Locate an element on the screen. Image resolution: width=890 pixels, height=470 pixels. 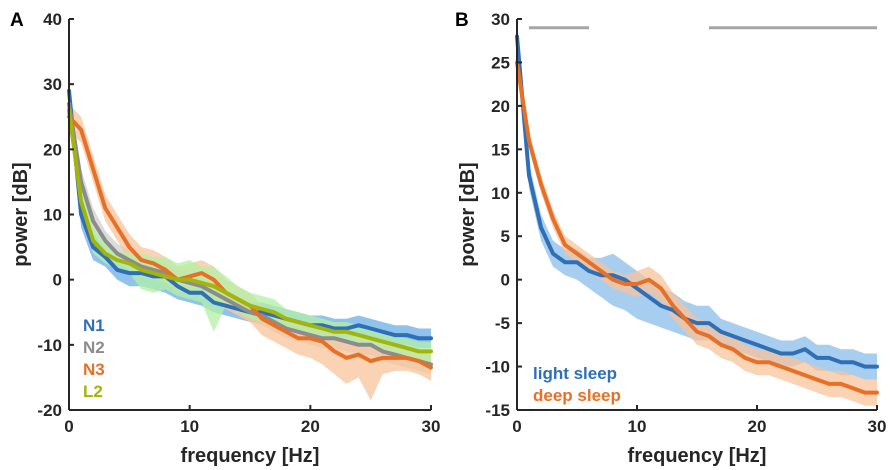
legend-entry-n3: N3 is located at coordinates (94, 369).